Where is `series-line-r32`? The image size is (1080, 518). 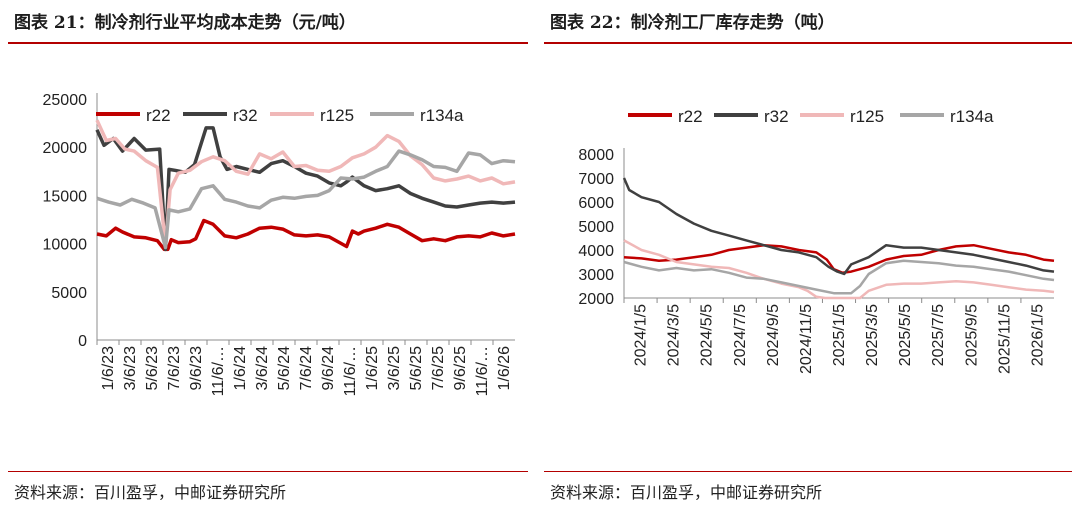
series-line-r32 is located at coordinates (838, 226).